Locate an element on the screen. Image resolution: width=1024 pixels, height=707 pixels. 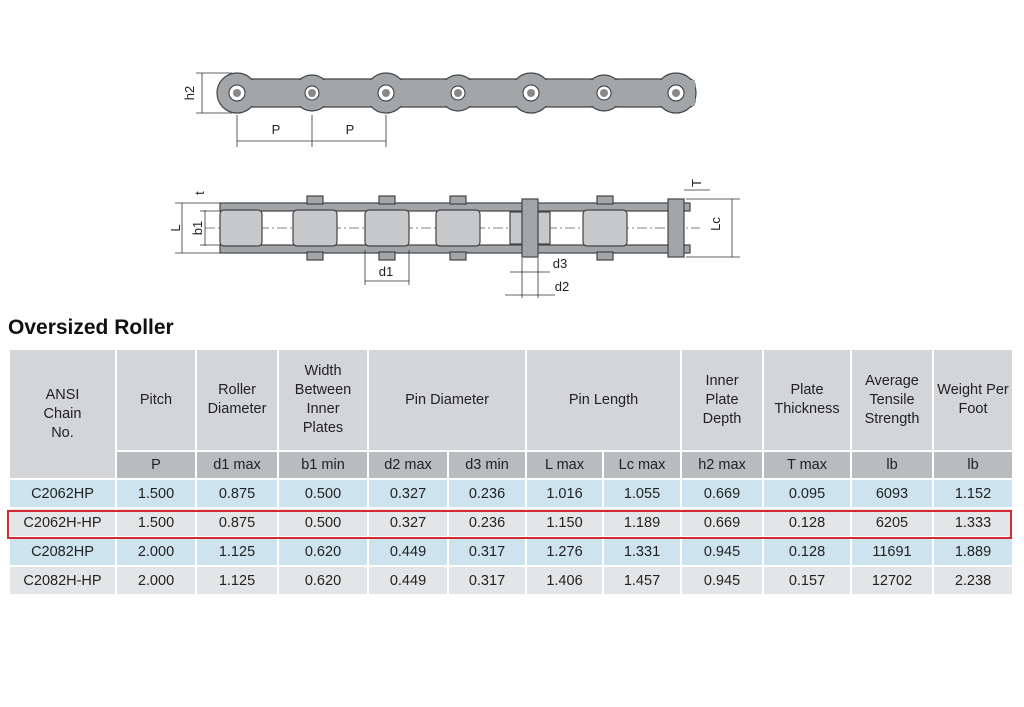
dim-label: Lc is located at coordinates (715, 224).